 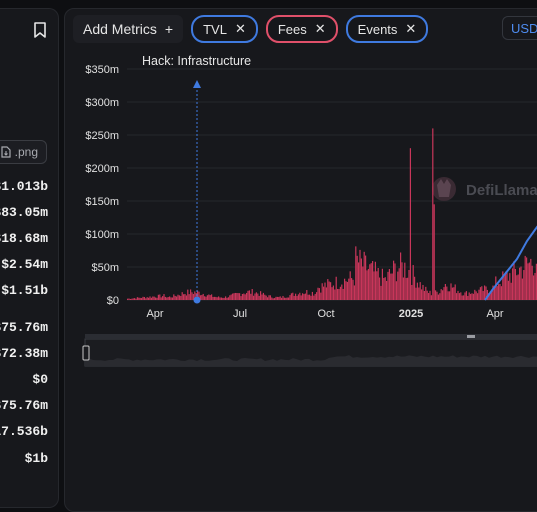 What do you see at coordinates (23, 152) in the screenshot?
I see `download-png-button: .png` at bounding box center [23, 152].